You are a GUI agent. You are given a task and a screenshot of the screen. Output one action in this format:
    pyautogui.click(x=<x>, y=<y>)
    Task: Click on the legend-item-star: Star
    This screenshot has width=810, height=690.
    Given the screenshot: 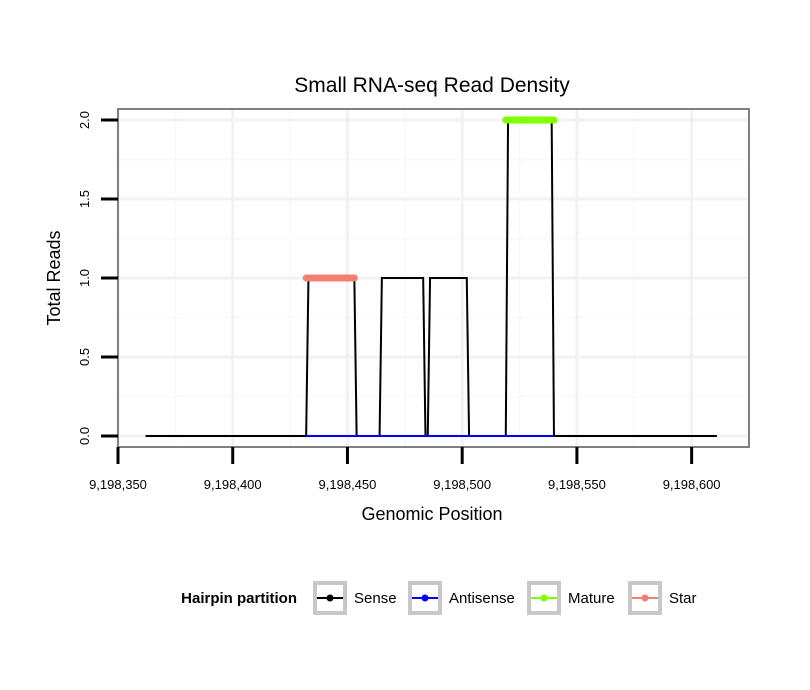 What is the action you would take?
    pyautogui.click(x=662, y=598)
    